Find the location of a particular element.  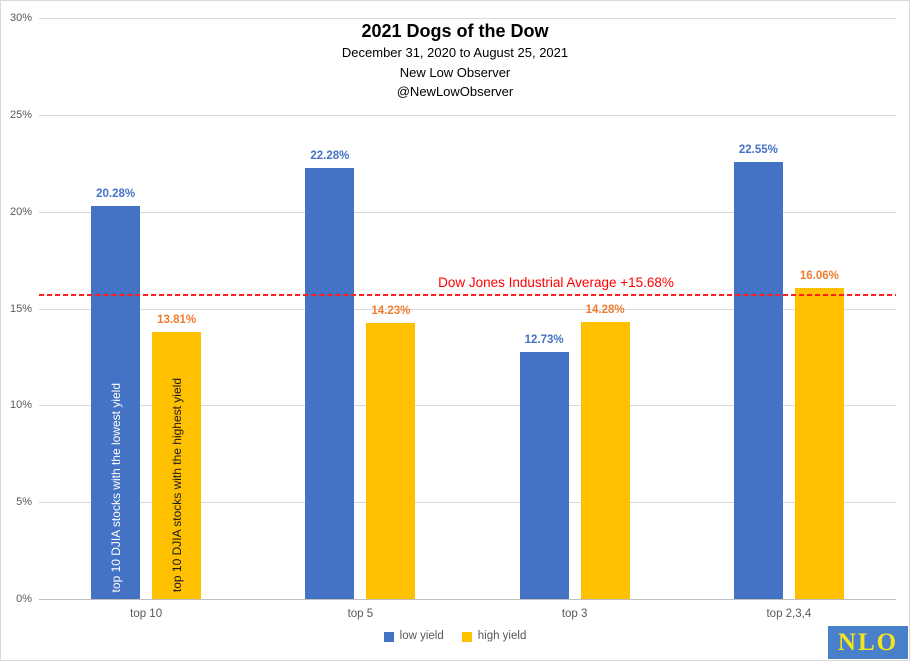

y-axis-tick-25%: 25% is located at coordinates (20, 114).